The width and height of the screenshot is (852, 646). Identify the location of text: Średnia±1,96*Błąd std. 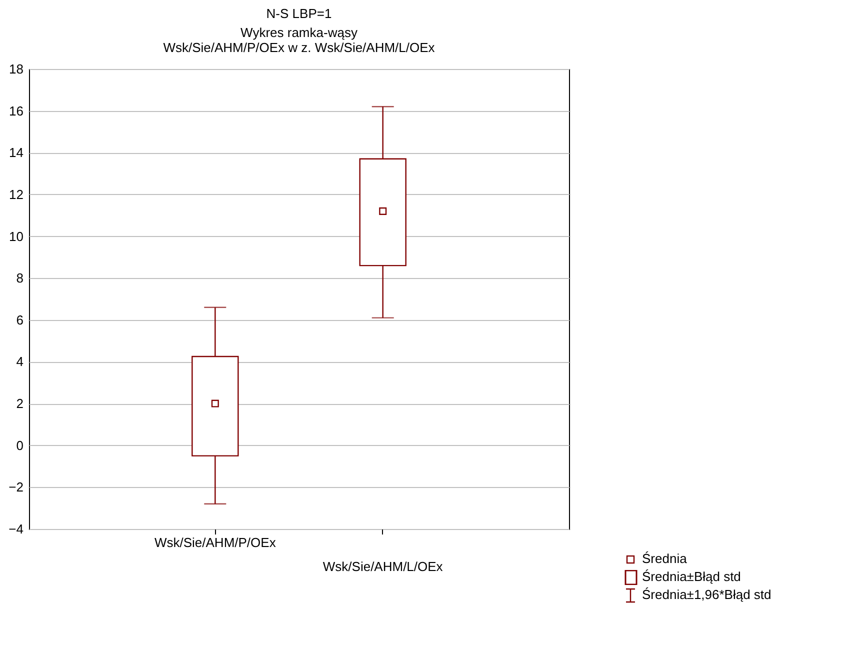
(707, 595).